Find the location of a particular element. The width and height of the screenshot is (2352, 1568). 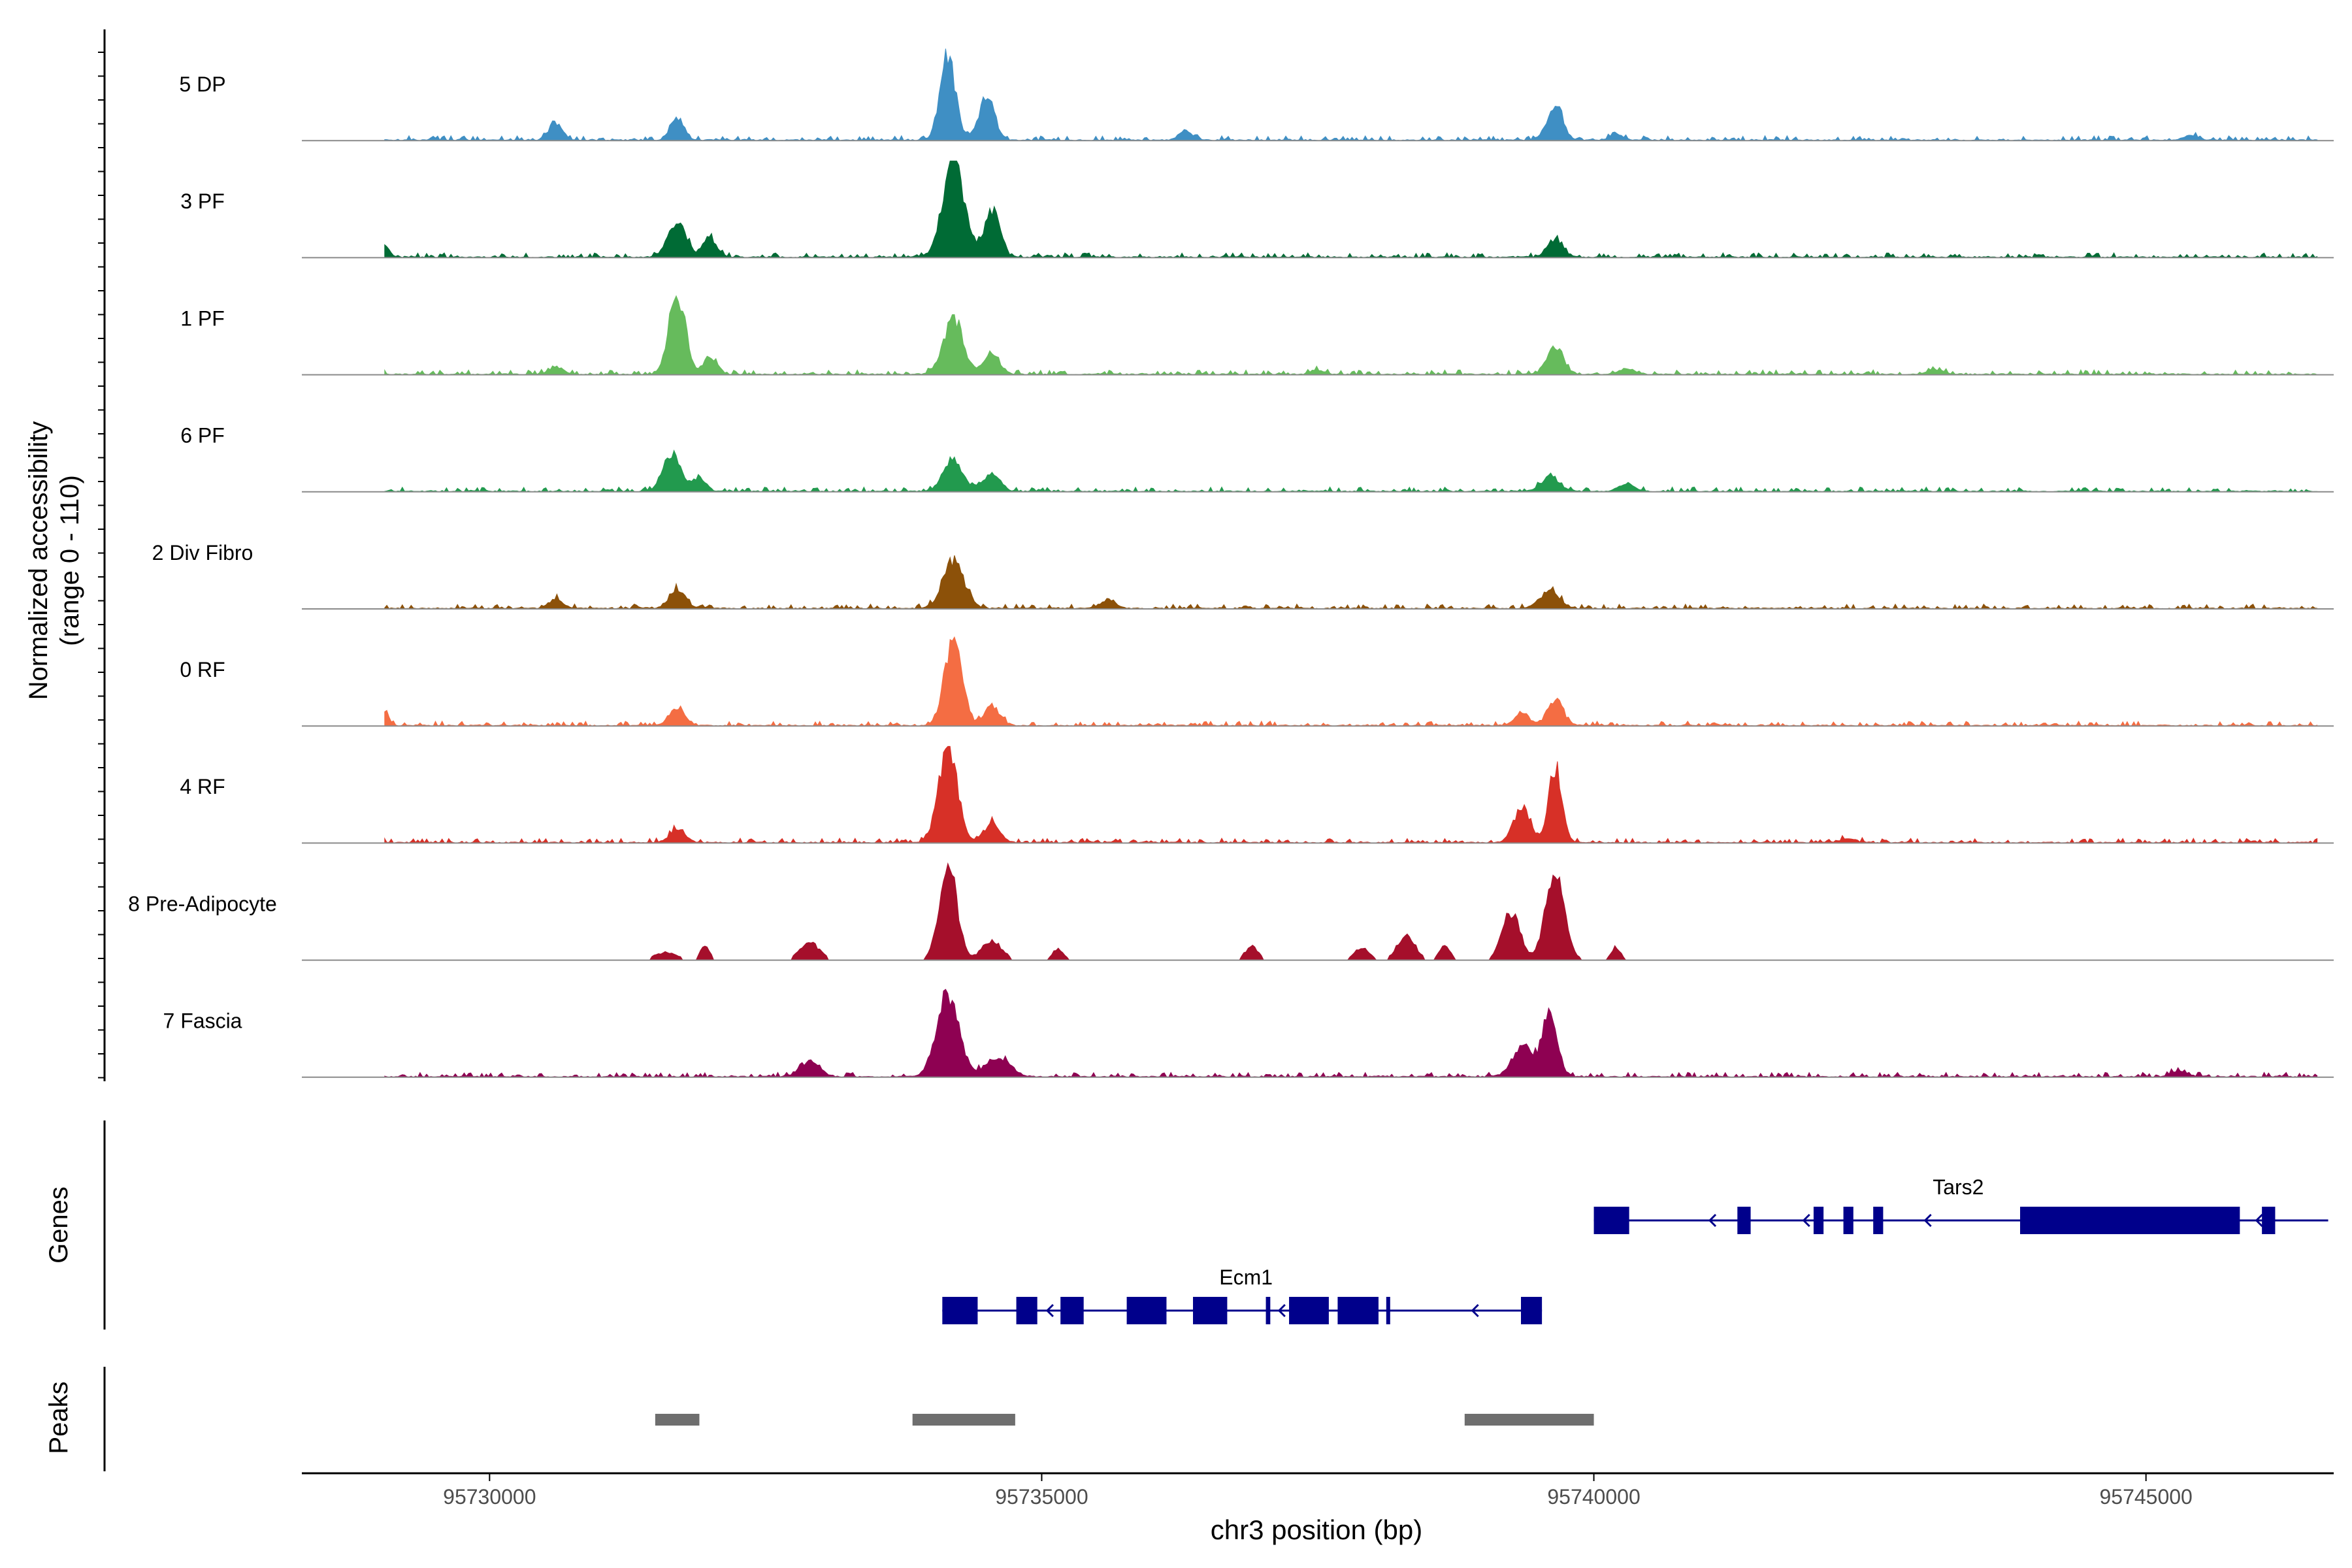

track-label: 7 Fascia is located at coordinates (202, 1021).